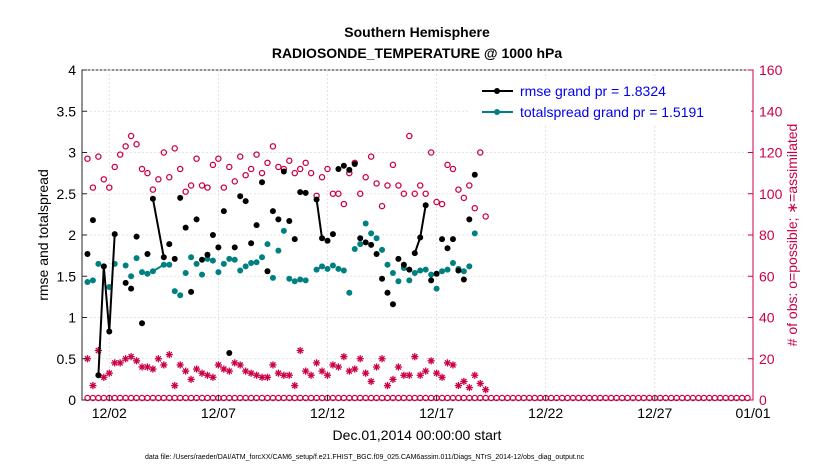 The height and width of the screenshot is (470, 830). Describe the element at coordinates (545, 413) in the screenshot. I see `x-tick-label: 12/22` at that location.